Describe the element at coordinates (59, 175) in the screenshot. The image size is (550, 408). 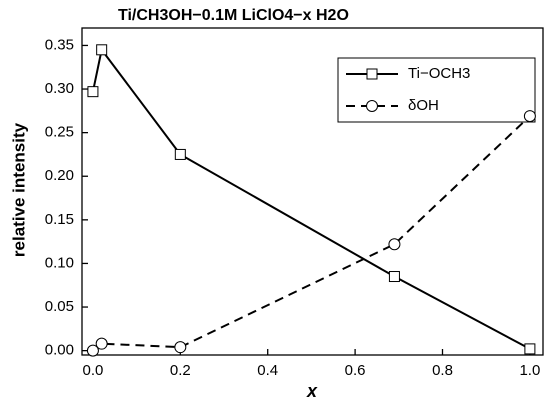
I see `y-tick-label: 0.20` at that location.